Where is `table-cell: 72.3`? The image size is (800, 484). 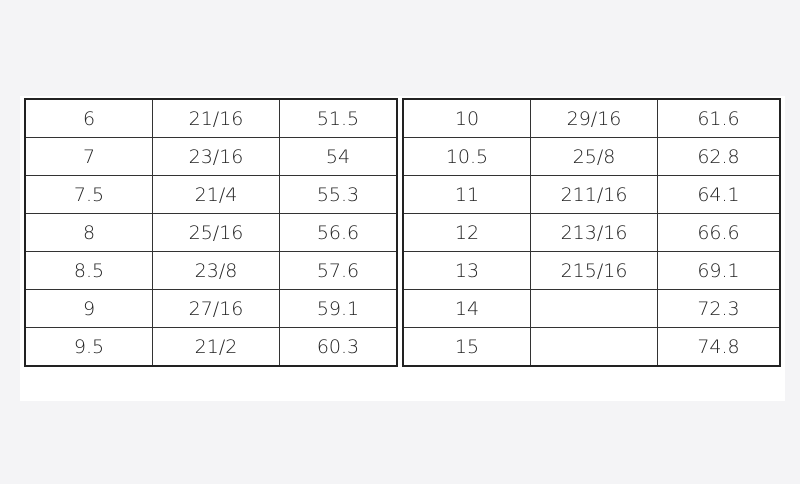 table-cell: 72.3 is located at coordinates (719, 308).